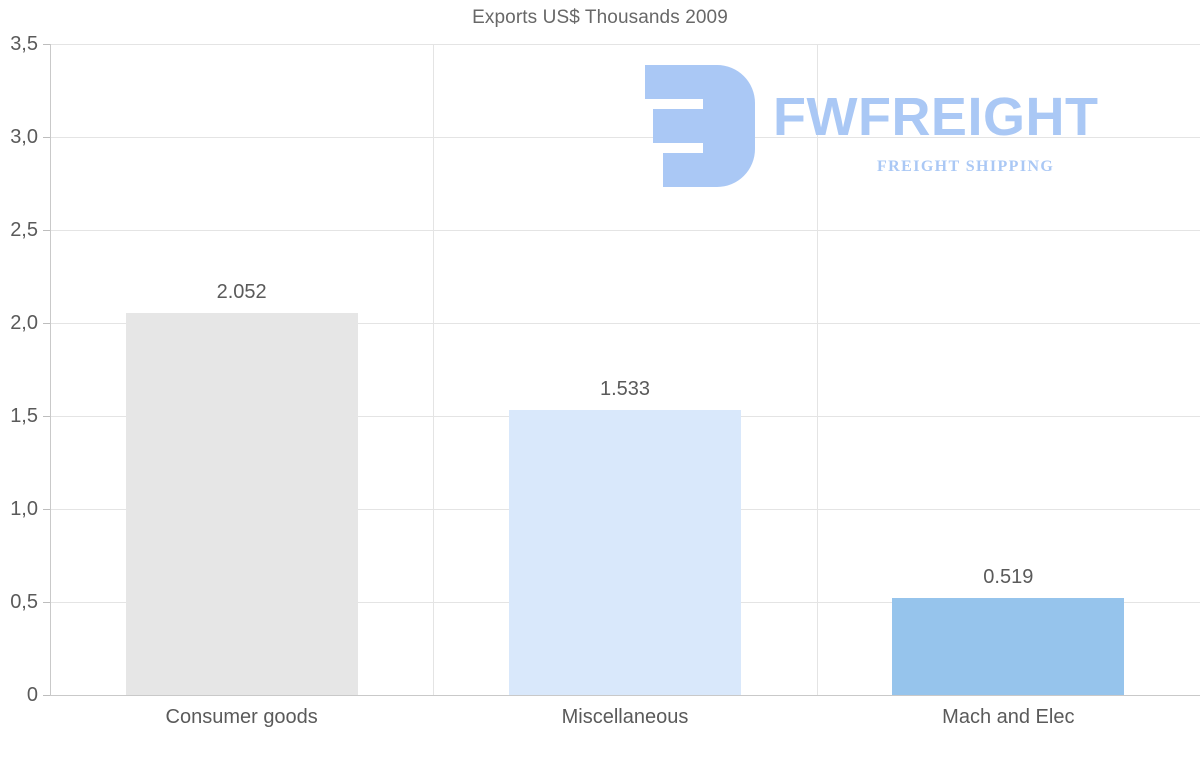 The height and width of the screenshot is (763, 1200). Describe the element at coordinates (600, 17) in the screenshot. I see `chart-title: Exports US$ Thousands 2009` at that location.